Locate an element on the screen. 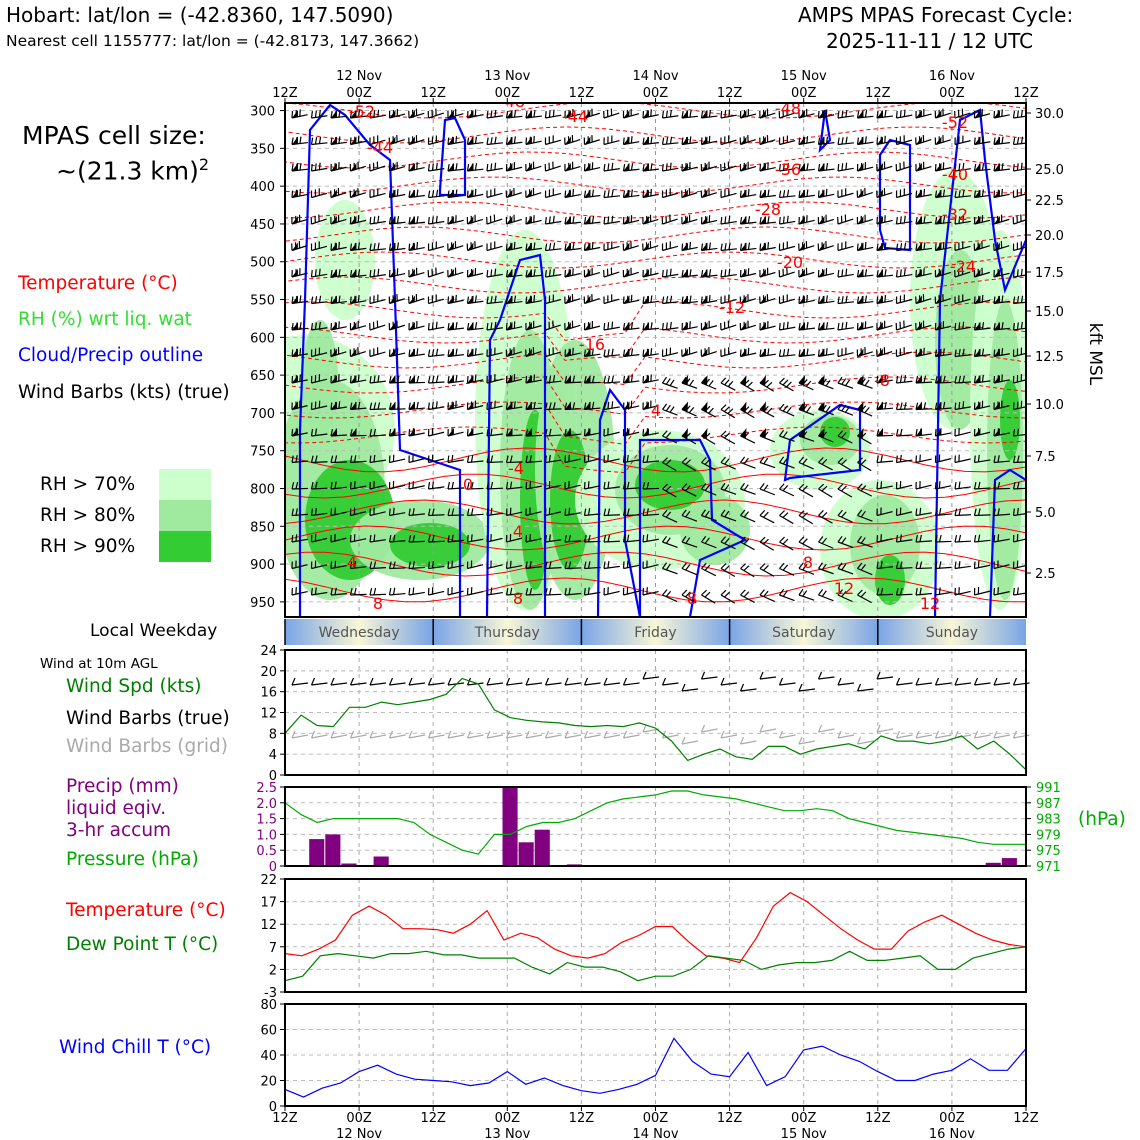 This screenshot has width=1140, height=1140. location-title: Hobart: lat/lon = (-42.8360, 147.5090) is located at coordinates (200, 15).